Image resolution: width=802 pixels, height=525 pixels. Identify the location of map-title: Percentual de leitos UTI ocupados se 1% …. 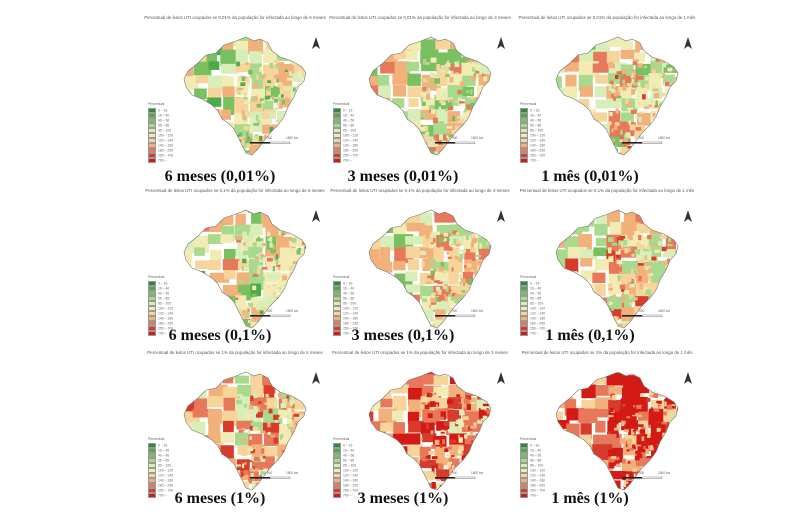
(607, 352).